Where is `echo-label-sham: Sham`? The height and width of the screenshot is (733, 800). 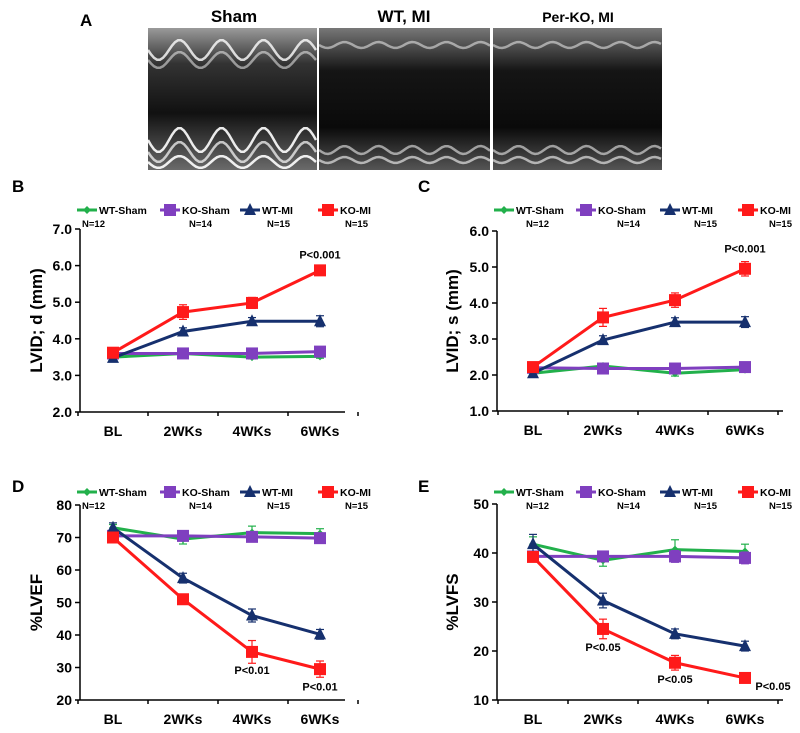
echo-label-sham: Sham is located at coordinates (234, 16).